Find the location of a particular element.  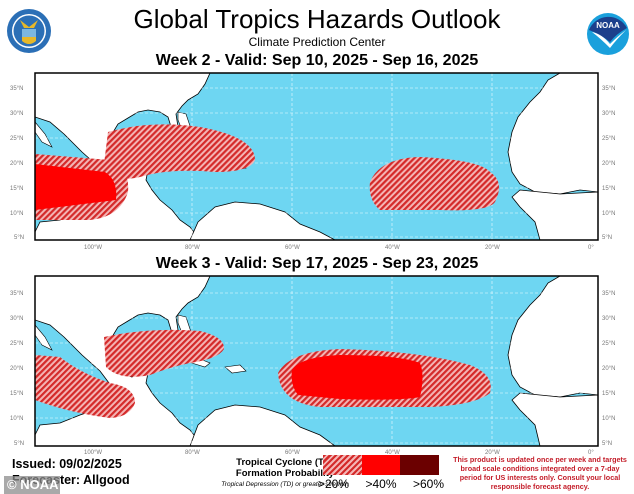

issued-date: Issued: 09/02/2025 is located at coordinates (67, 464).